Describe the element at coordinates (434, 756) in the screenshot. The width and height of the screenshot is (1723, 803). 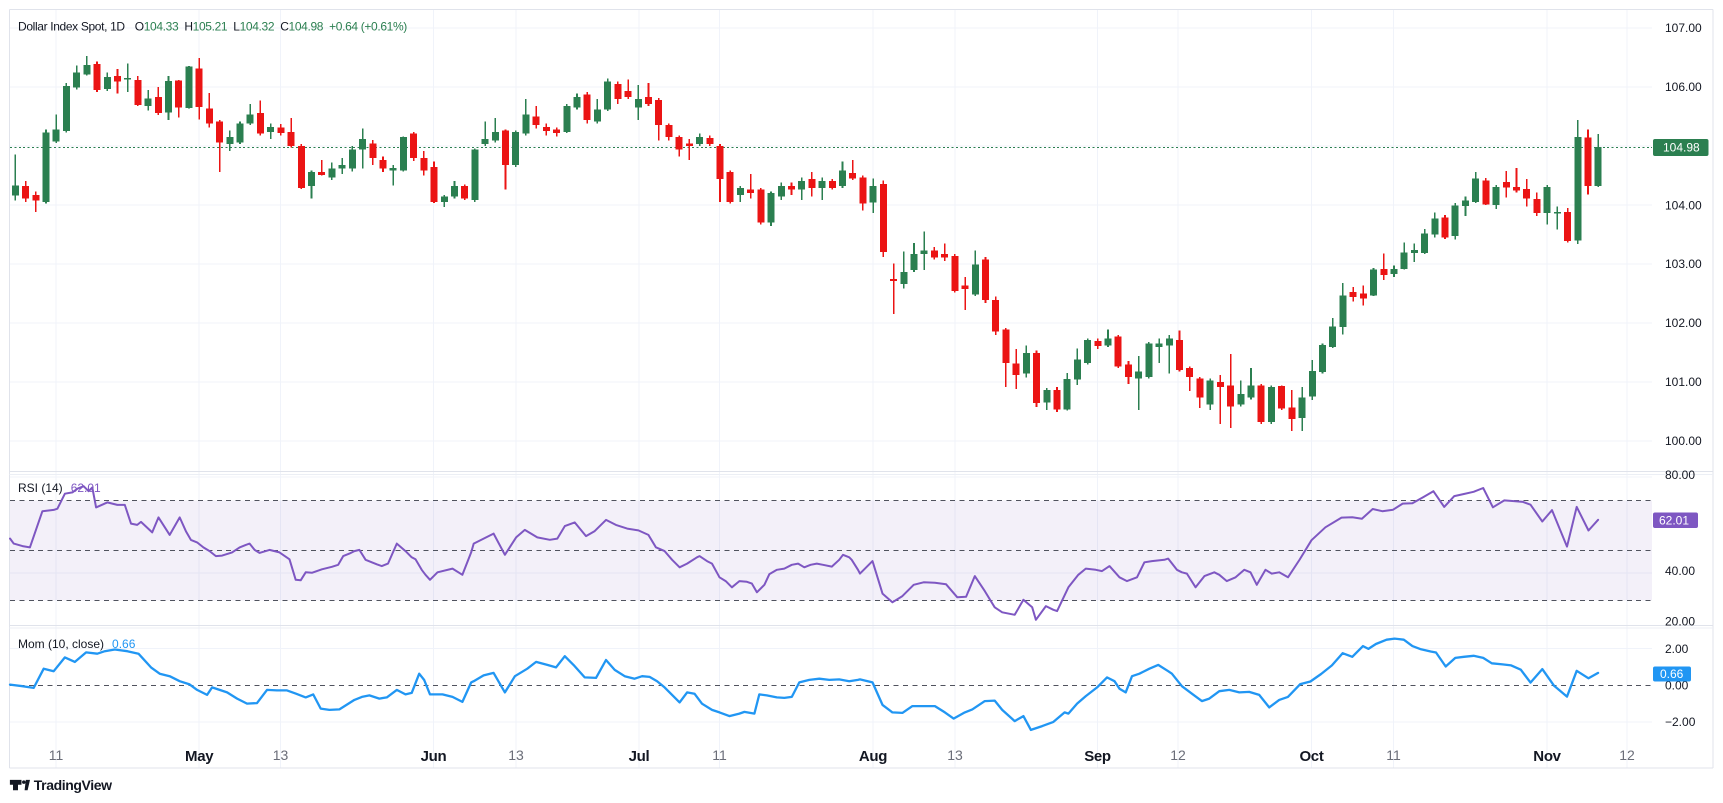
I see `svg-text: Jun` at that location.